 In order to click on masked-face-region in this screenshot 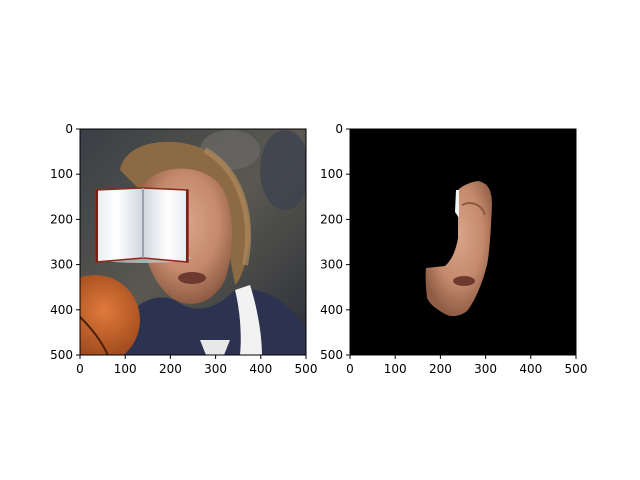, I will do `click(458, 249)`.